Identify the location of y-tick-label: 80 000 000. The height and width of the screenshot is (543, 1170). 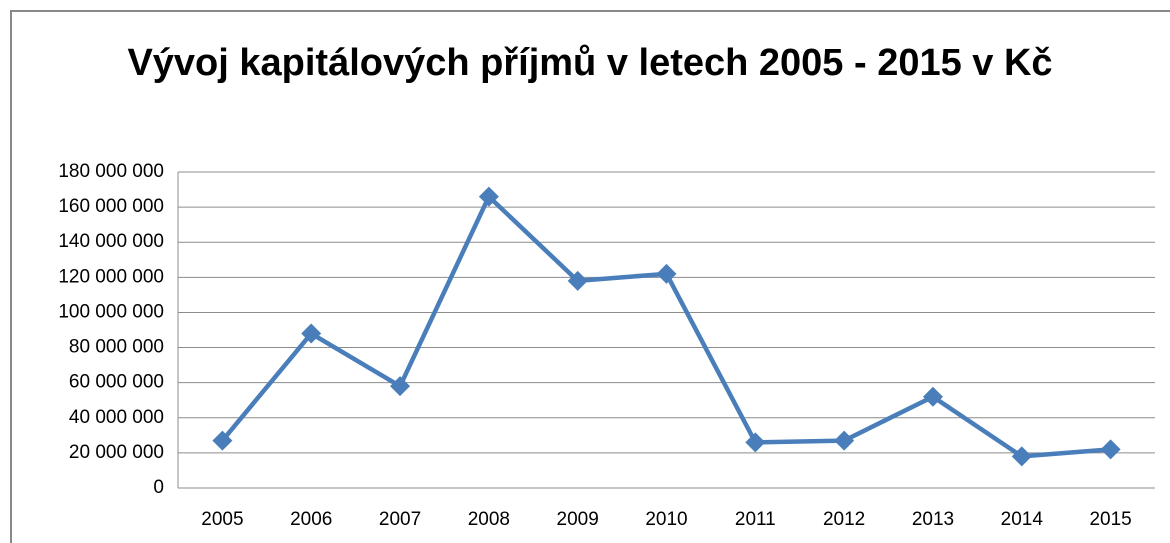
(116, 347).